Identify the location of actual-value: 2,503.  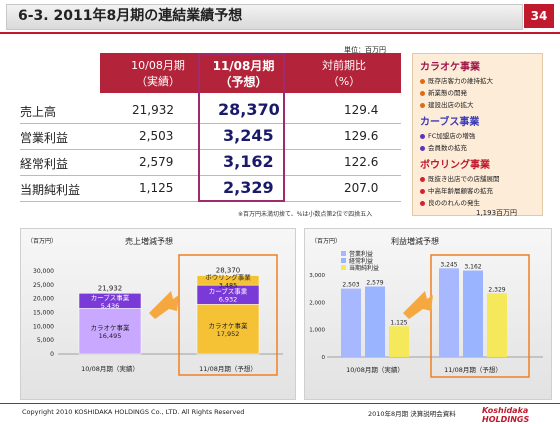
(156, 136).